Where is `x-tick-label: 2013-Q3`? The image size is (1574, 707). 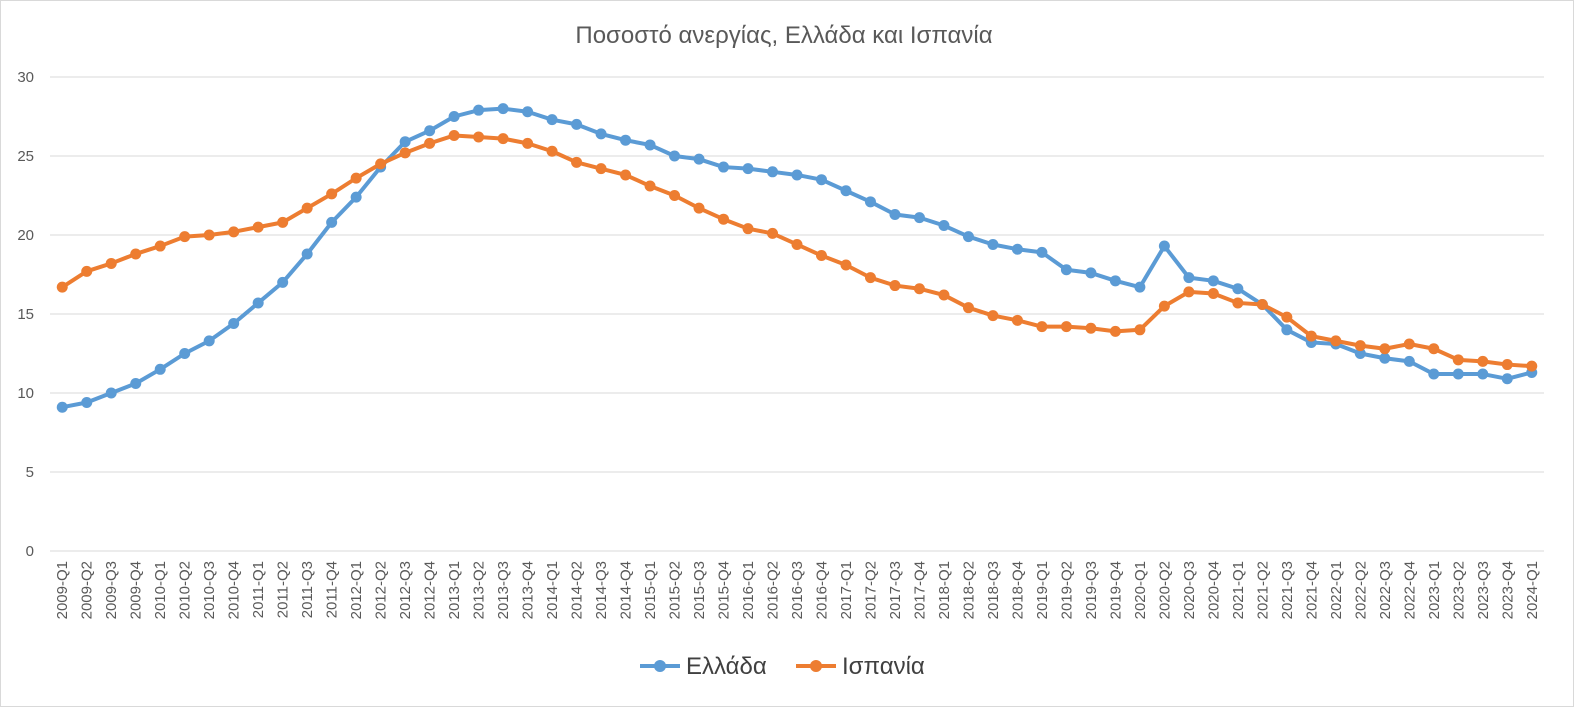 x-tick-label: 2013-Q3 is located at coordinates (503, 590).